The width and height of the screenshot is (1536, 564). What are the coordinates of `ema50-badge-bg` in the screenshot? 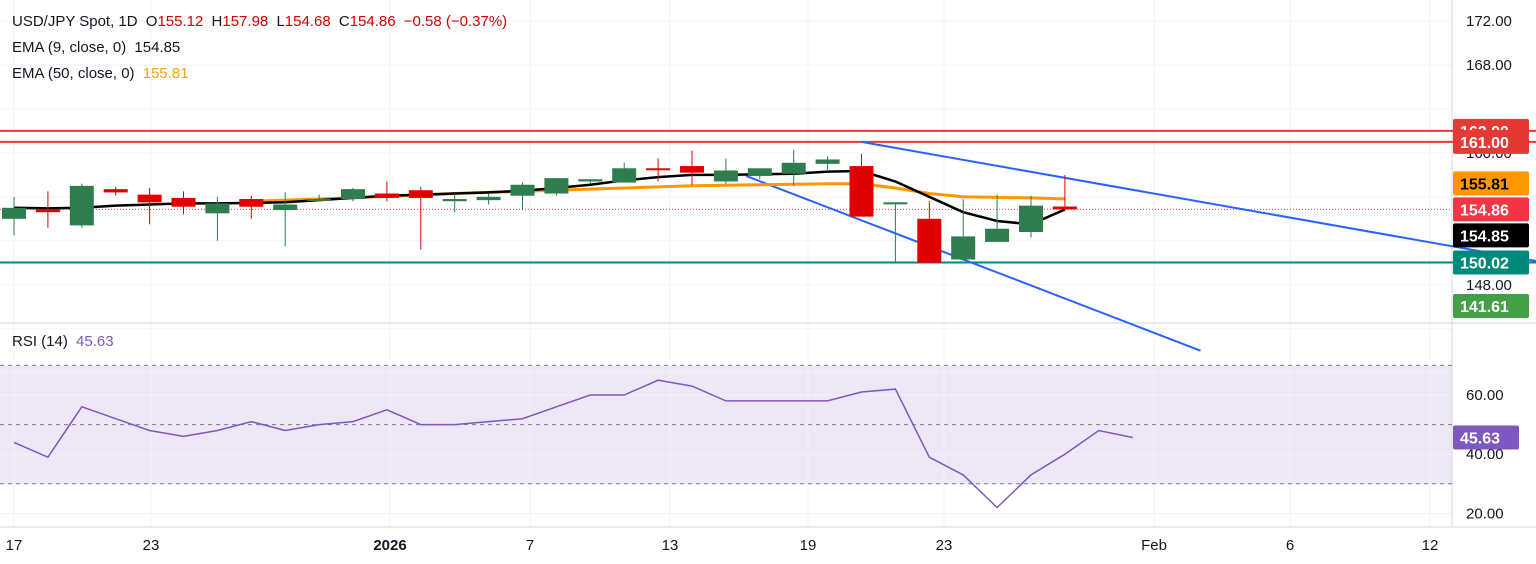 It's located at (1491, 183).